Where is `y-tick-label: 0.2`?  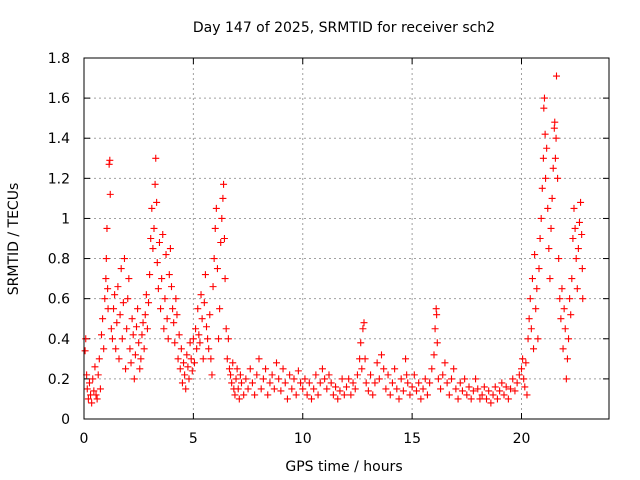 y-tick-label: 0.2 is located at coordinates (59, 380).